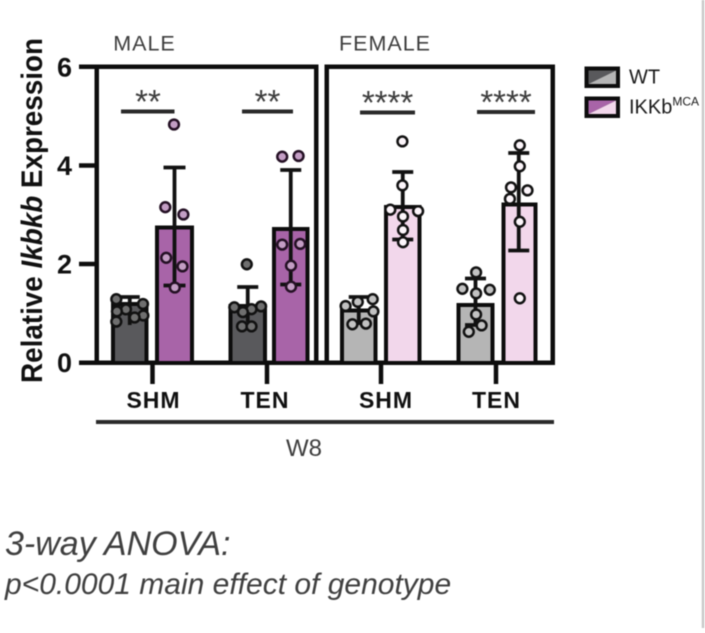  I want to click on svg-text: 0, so click(64, 363).